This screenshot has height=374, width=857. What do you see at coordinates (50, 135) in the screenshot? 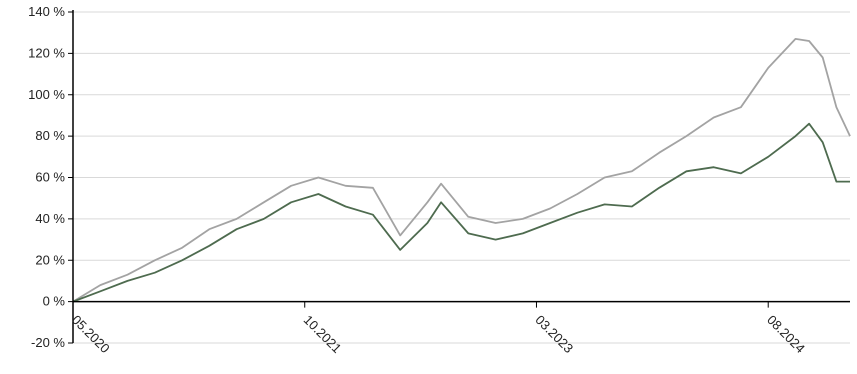
I see `y-tick-label: 80 %` at bounding box center [50, 135].